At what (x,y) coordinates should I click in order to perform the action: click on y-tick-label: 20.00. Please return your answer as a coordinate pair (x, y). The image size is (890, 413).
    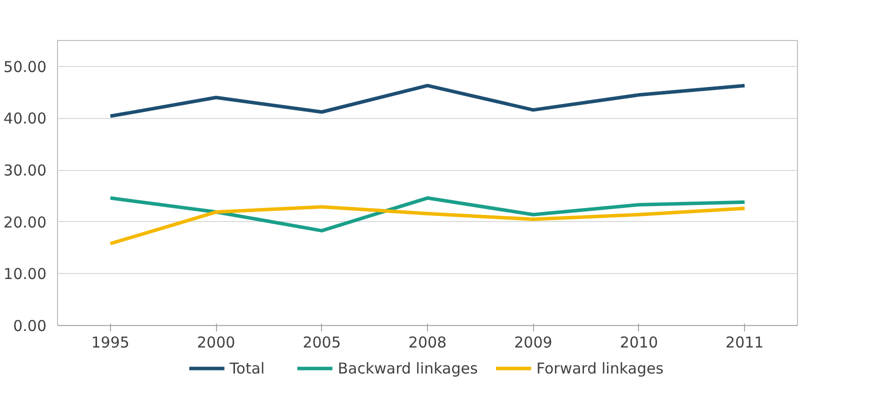
    Looking at the image, I should click on (25, 222).